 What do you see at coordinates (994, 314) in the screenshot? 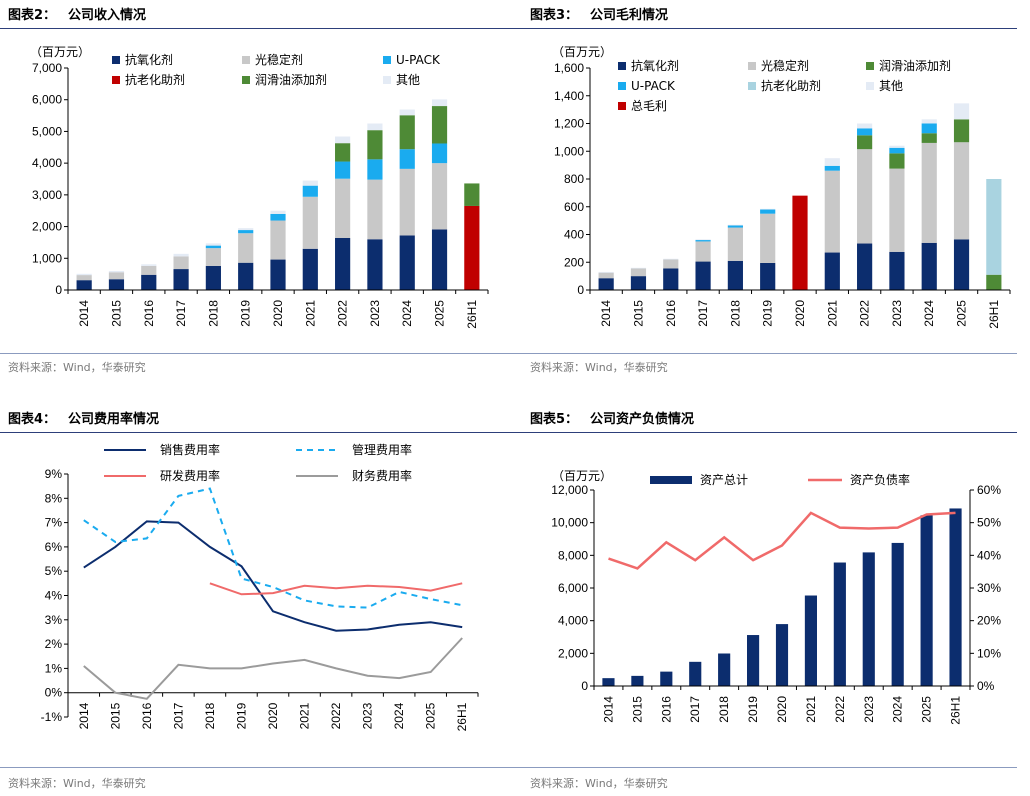
I see `x-tick-label: 26H1` at bounding box center [994, 314].